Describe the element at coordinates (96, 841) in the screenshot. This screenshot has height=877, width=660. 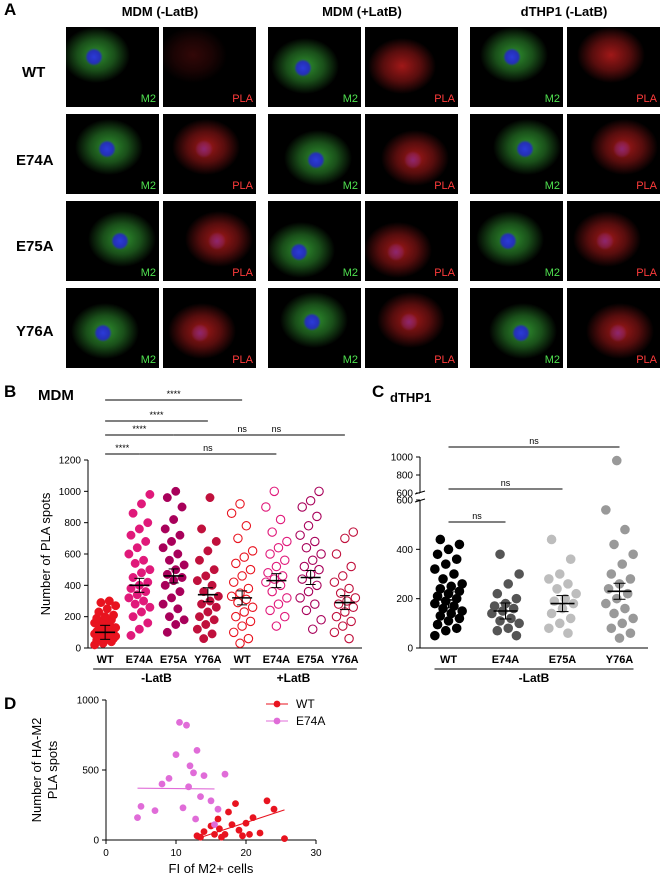
I see `y-tick-label: 0` at that location.